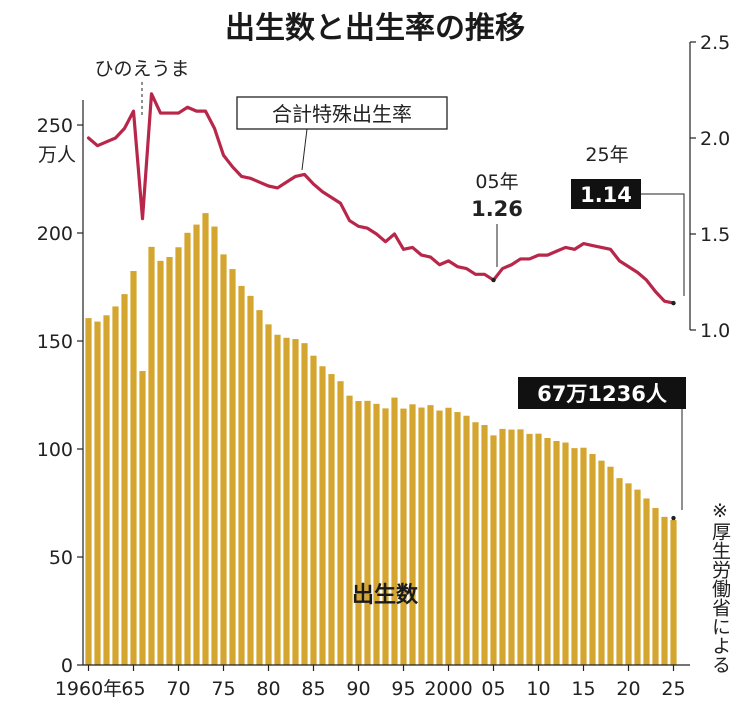 Image resolution: width=750 pixels, height=721 pixels. Describe the element at coordinates (133, 689) in the screenshot. I see `x-tick-label: 65` at that location.